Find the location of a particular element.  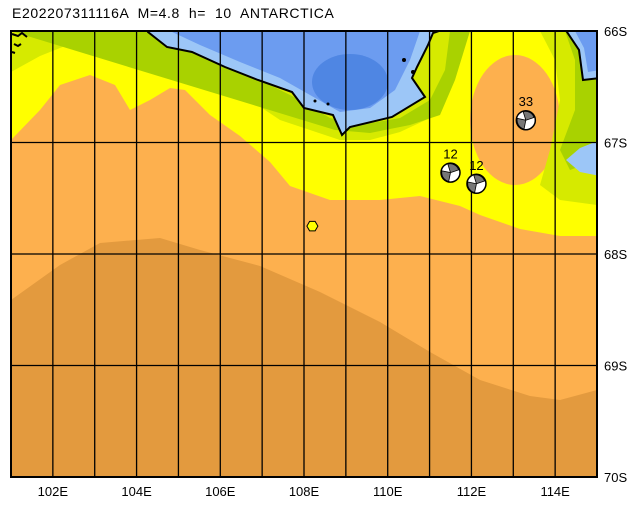

lon-label: 106E is located at coordinates (220, 491).